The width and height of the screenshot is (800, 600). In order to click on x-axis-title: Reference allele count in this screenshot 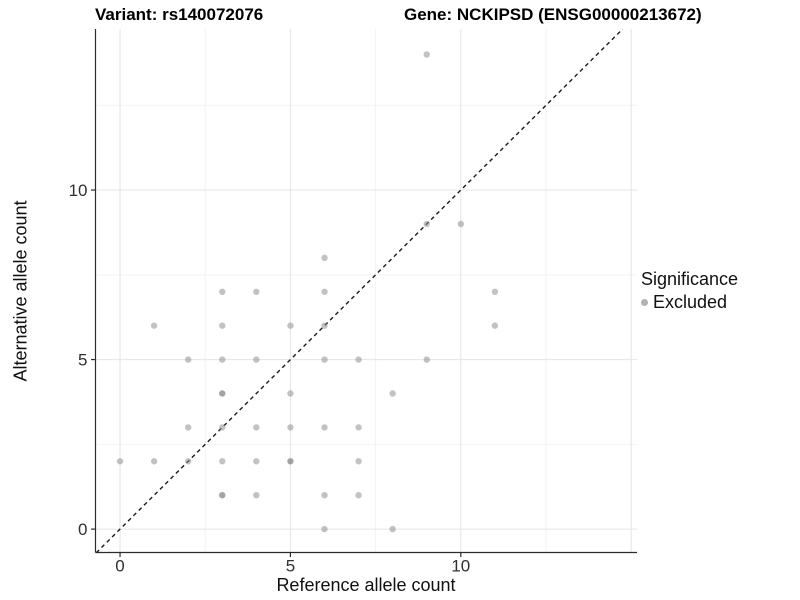, I will do `click(366, 585)`.